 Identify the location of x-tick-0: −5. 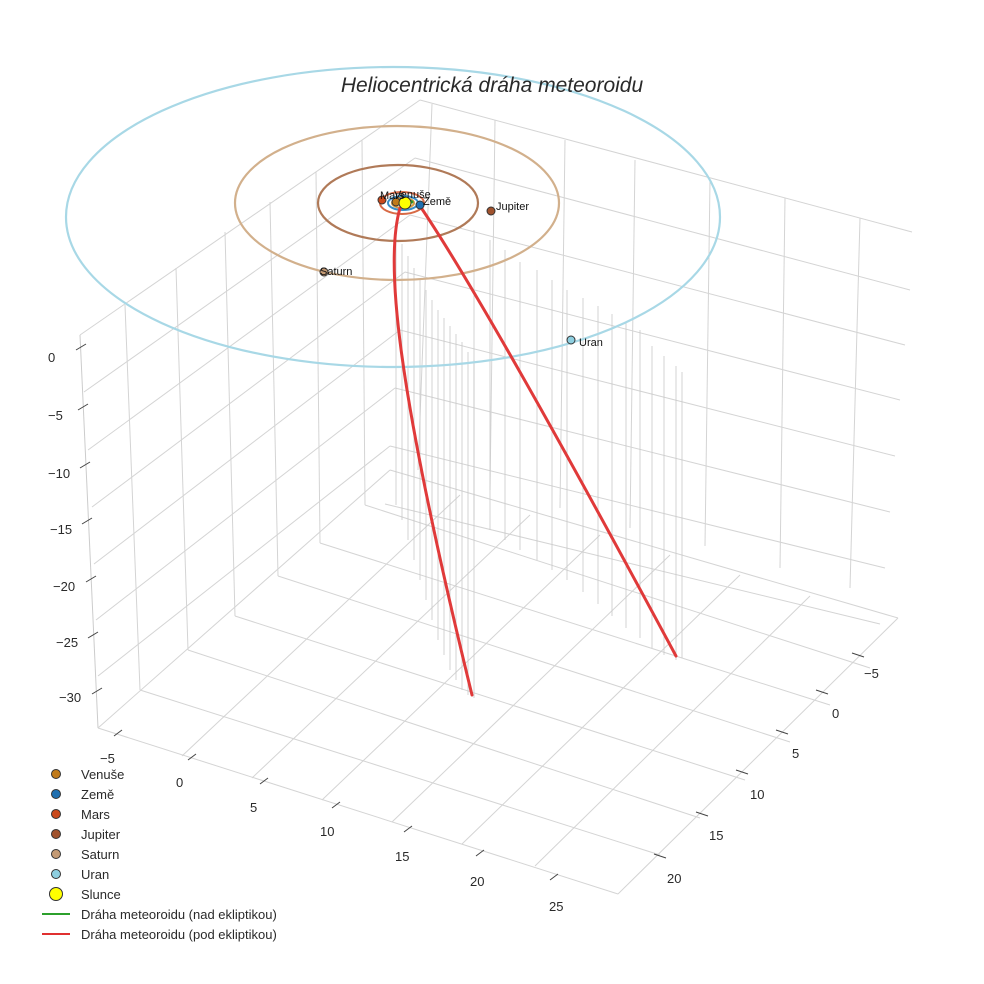
(107, 758).